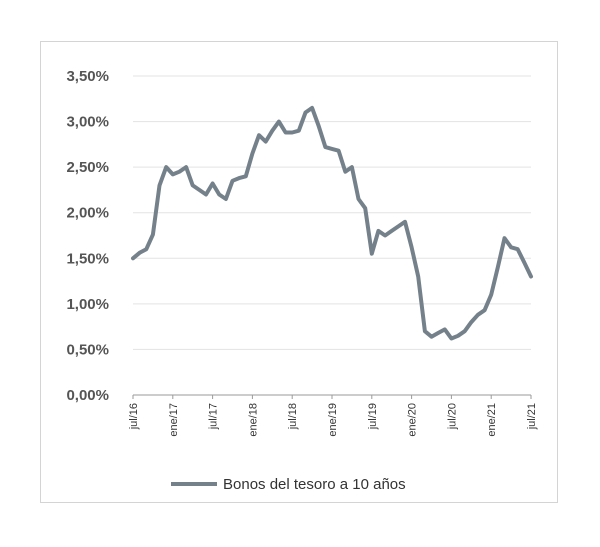 This screenshot has height=547, width=600. I want to click on y-tick-label: 2,00%, so click(87, 213).